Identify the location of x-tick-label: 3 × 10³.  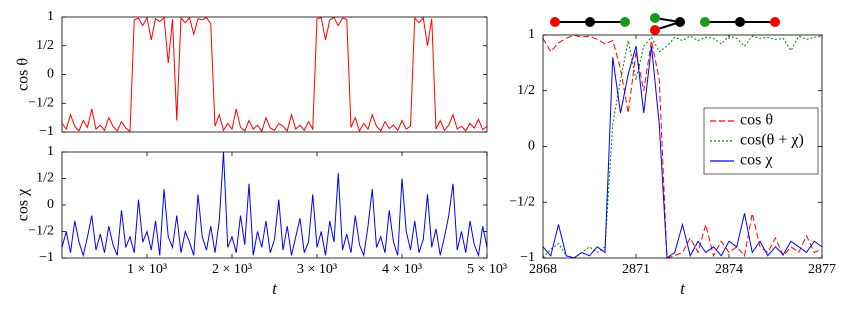
(317, 269).